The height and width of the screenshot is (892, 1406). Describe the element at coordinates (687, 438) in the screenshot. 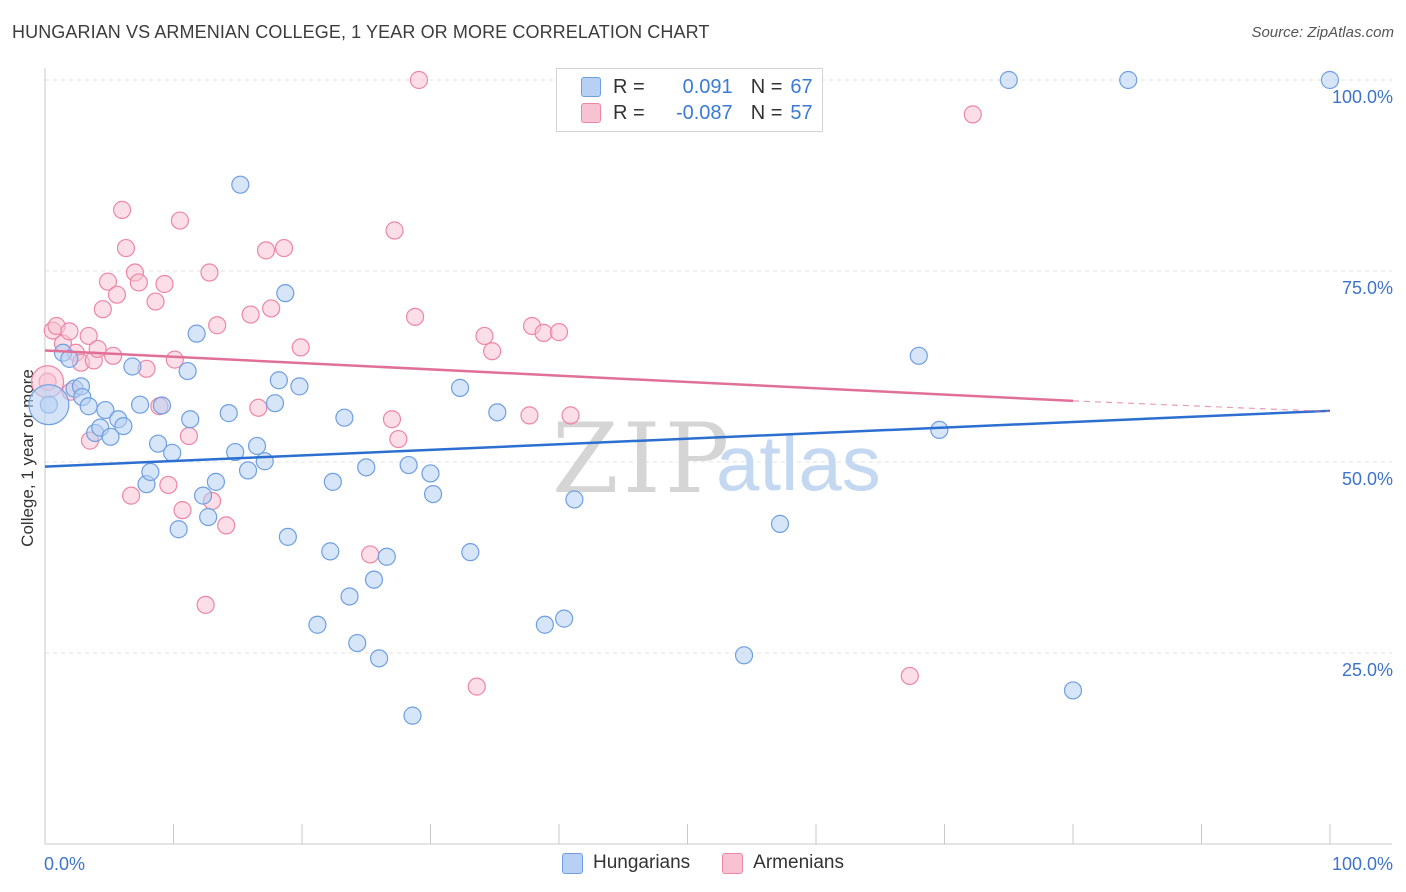

I see `hungarians-trend-line` at that location.